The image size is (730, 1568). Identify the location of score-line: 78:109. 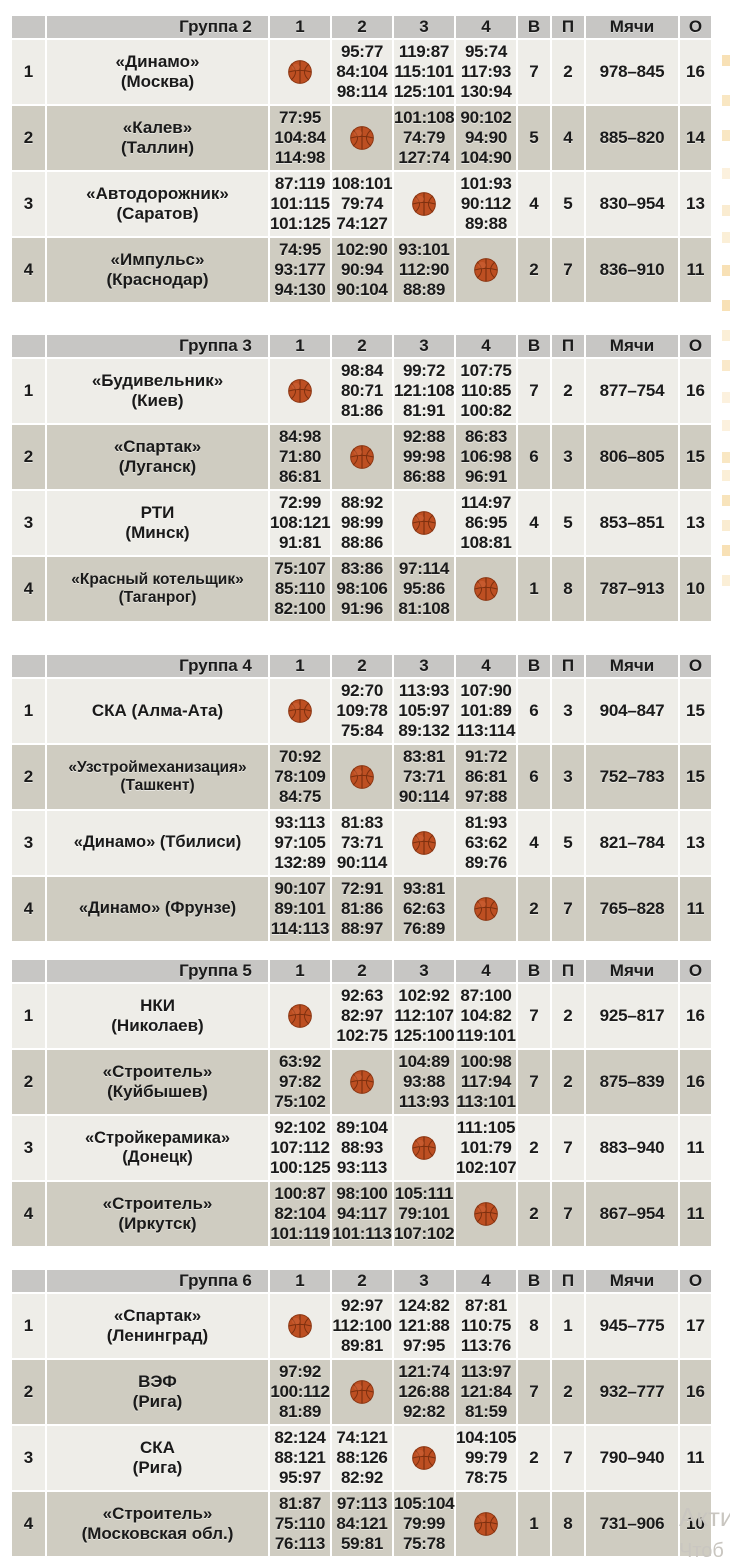
(300, 777).